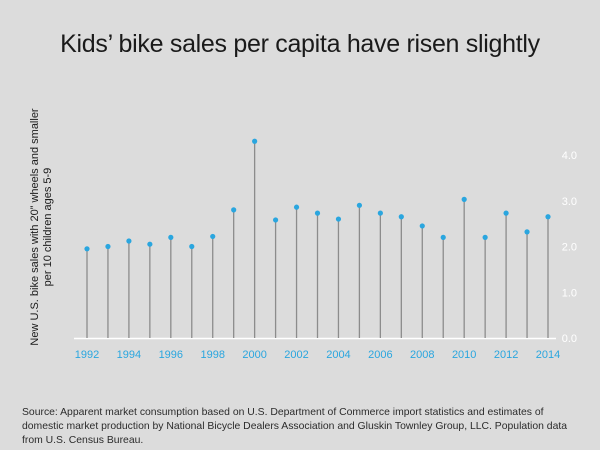 The image size is (600, 450). What do you see at coordinates (212, 355) in the screenshot?
I see `x-tick-label: 1998` at bounding box center [212, 355].